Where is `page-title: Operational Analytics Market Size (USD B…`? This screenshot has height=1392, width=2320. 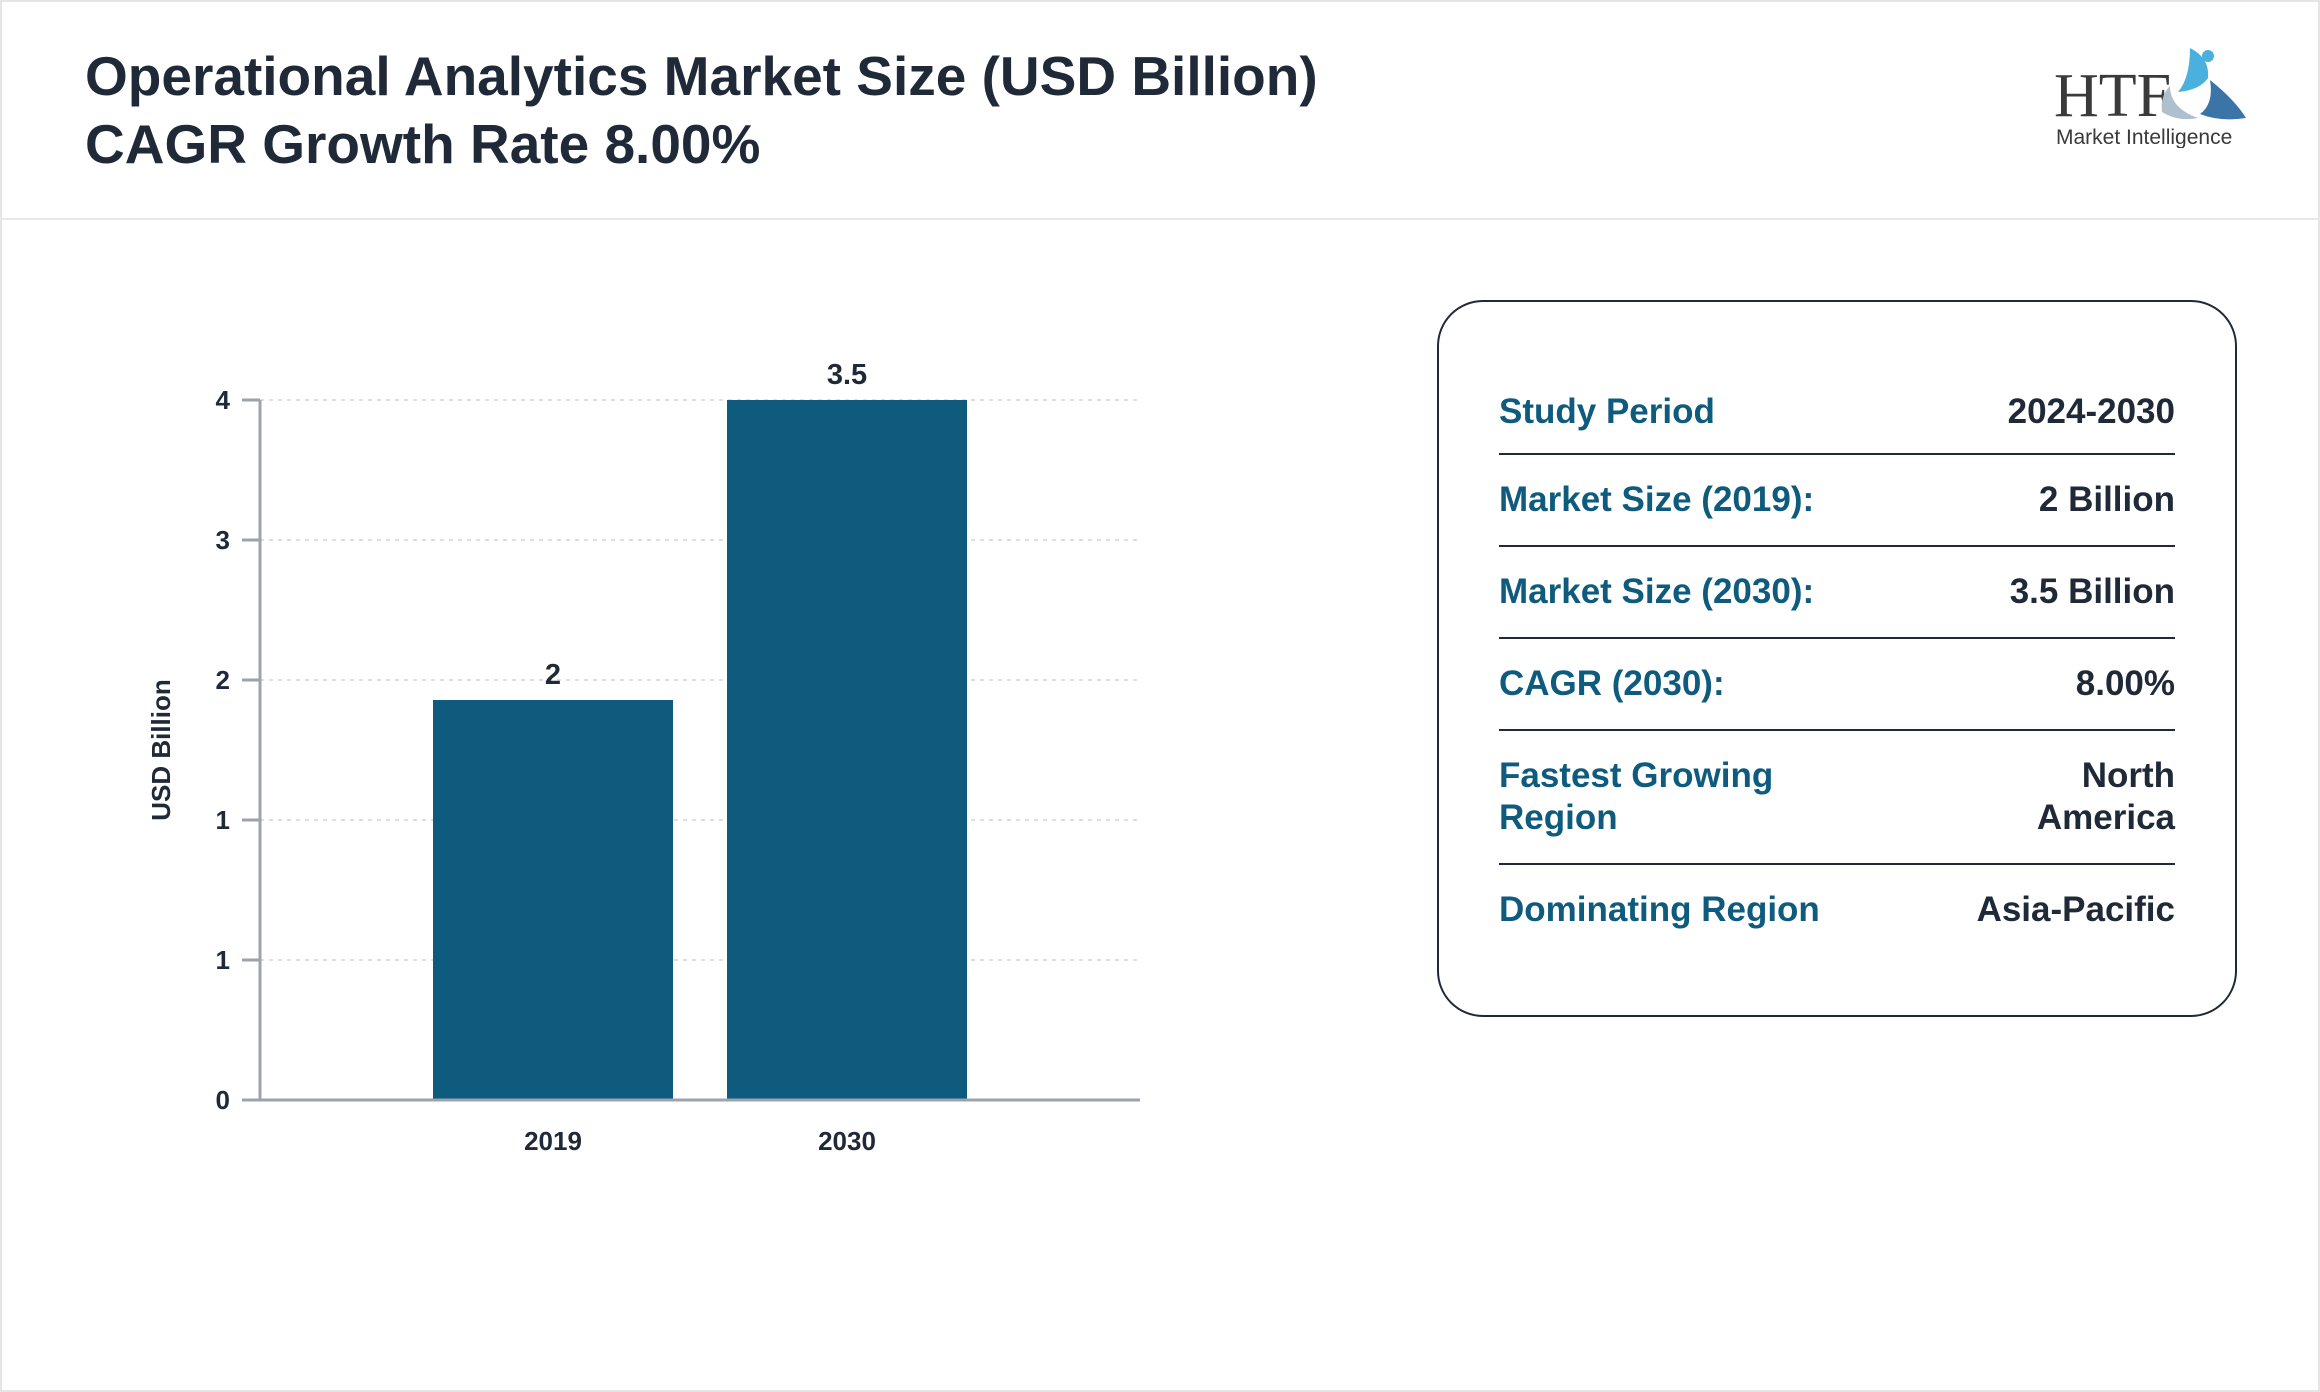 page-title: Operational Analytics Market Size (USD B… is located at coordinates (701, 110).